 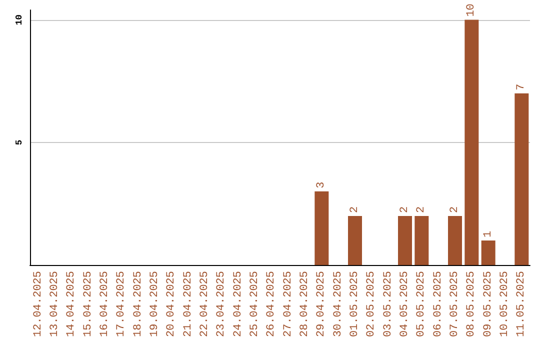 I want to click on x-tick-label: 28.04.2025, so click(x=305, y=304).